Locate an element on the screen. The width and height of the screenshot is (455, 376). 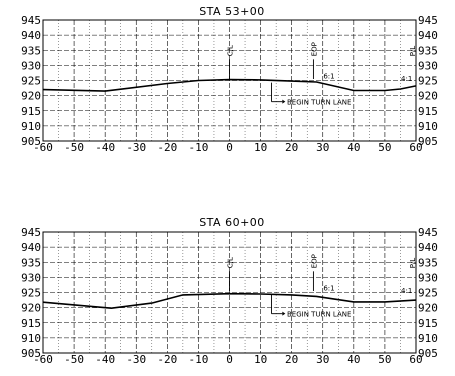
section-title: STA 53+00 is located at coordinates (232, 11).